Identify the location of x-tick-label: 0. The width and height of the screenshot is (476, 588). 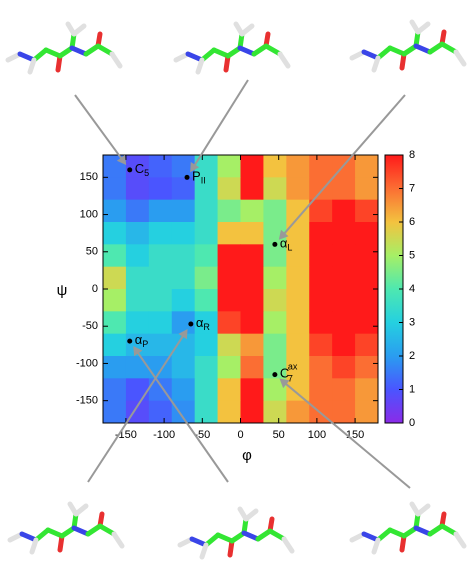
(240, 435).